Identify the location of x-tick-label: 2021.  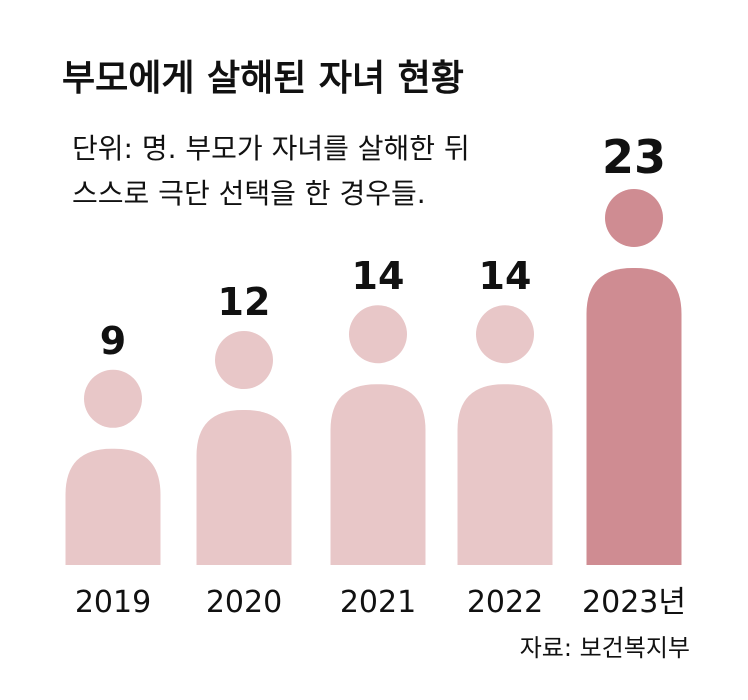
(378, 602).